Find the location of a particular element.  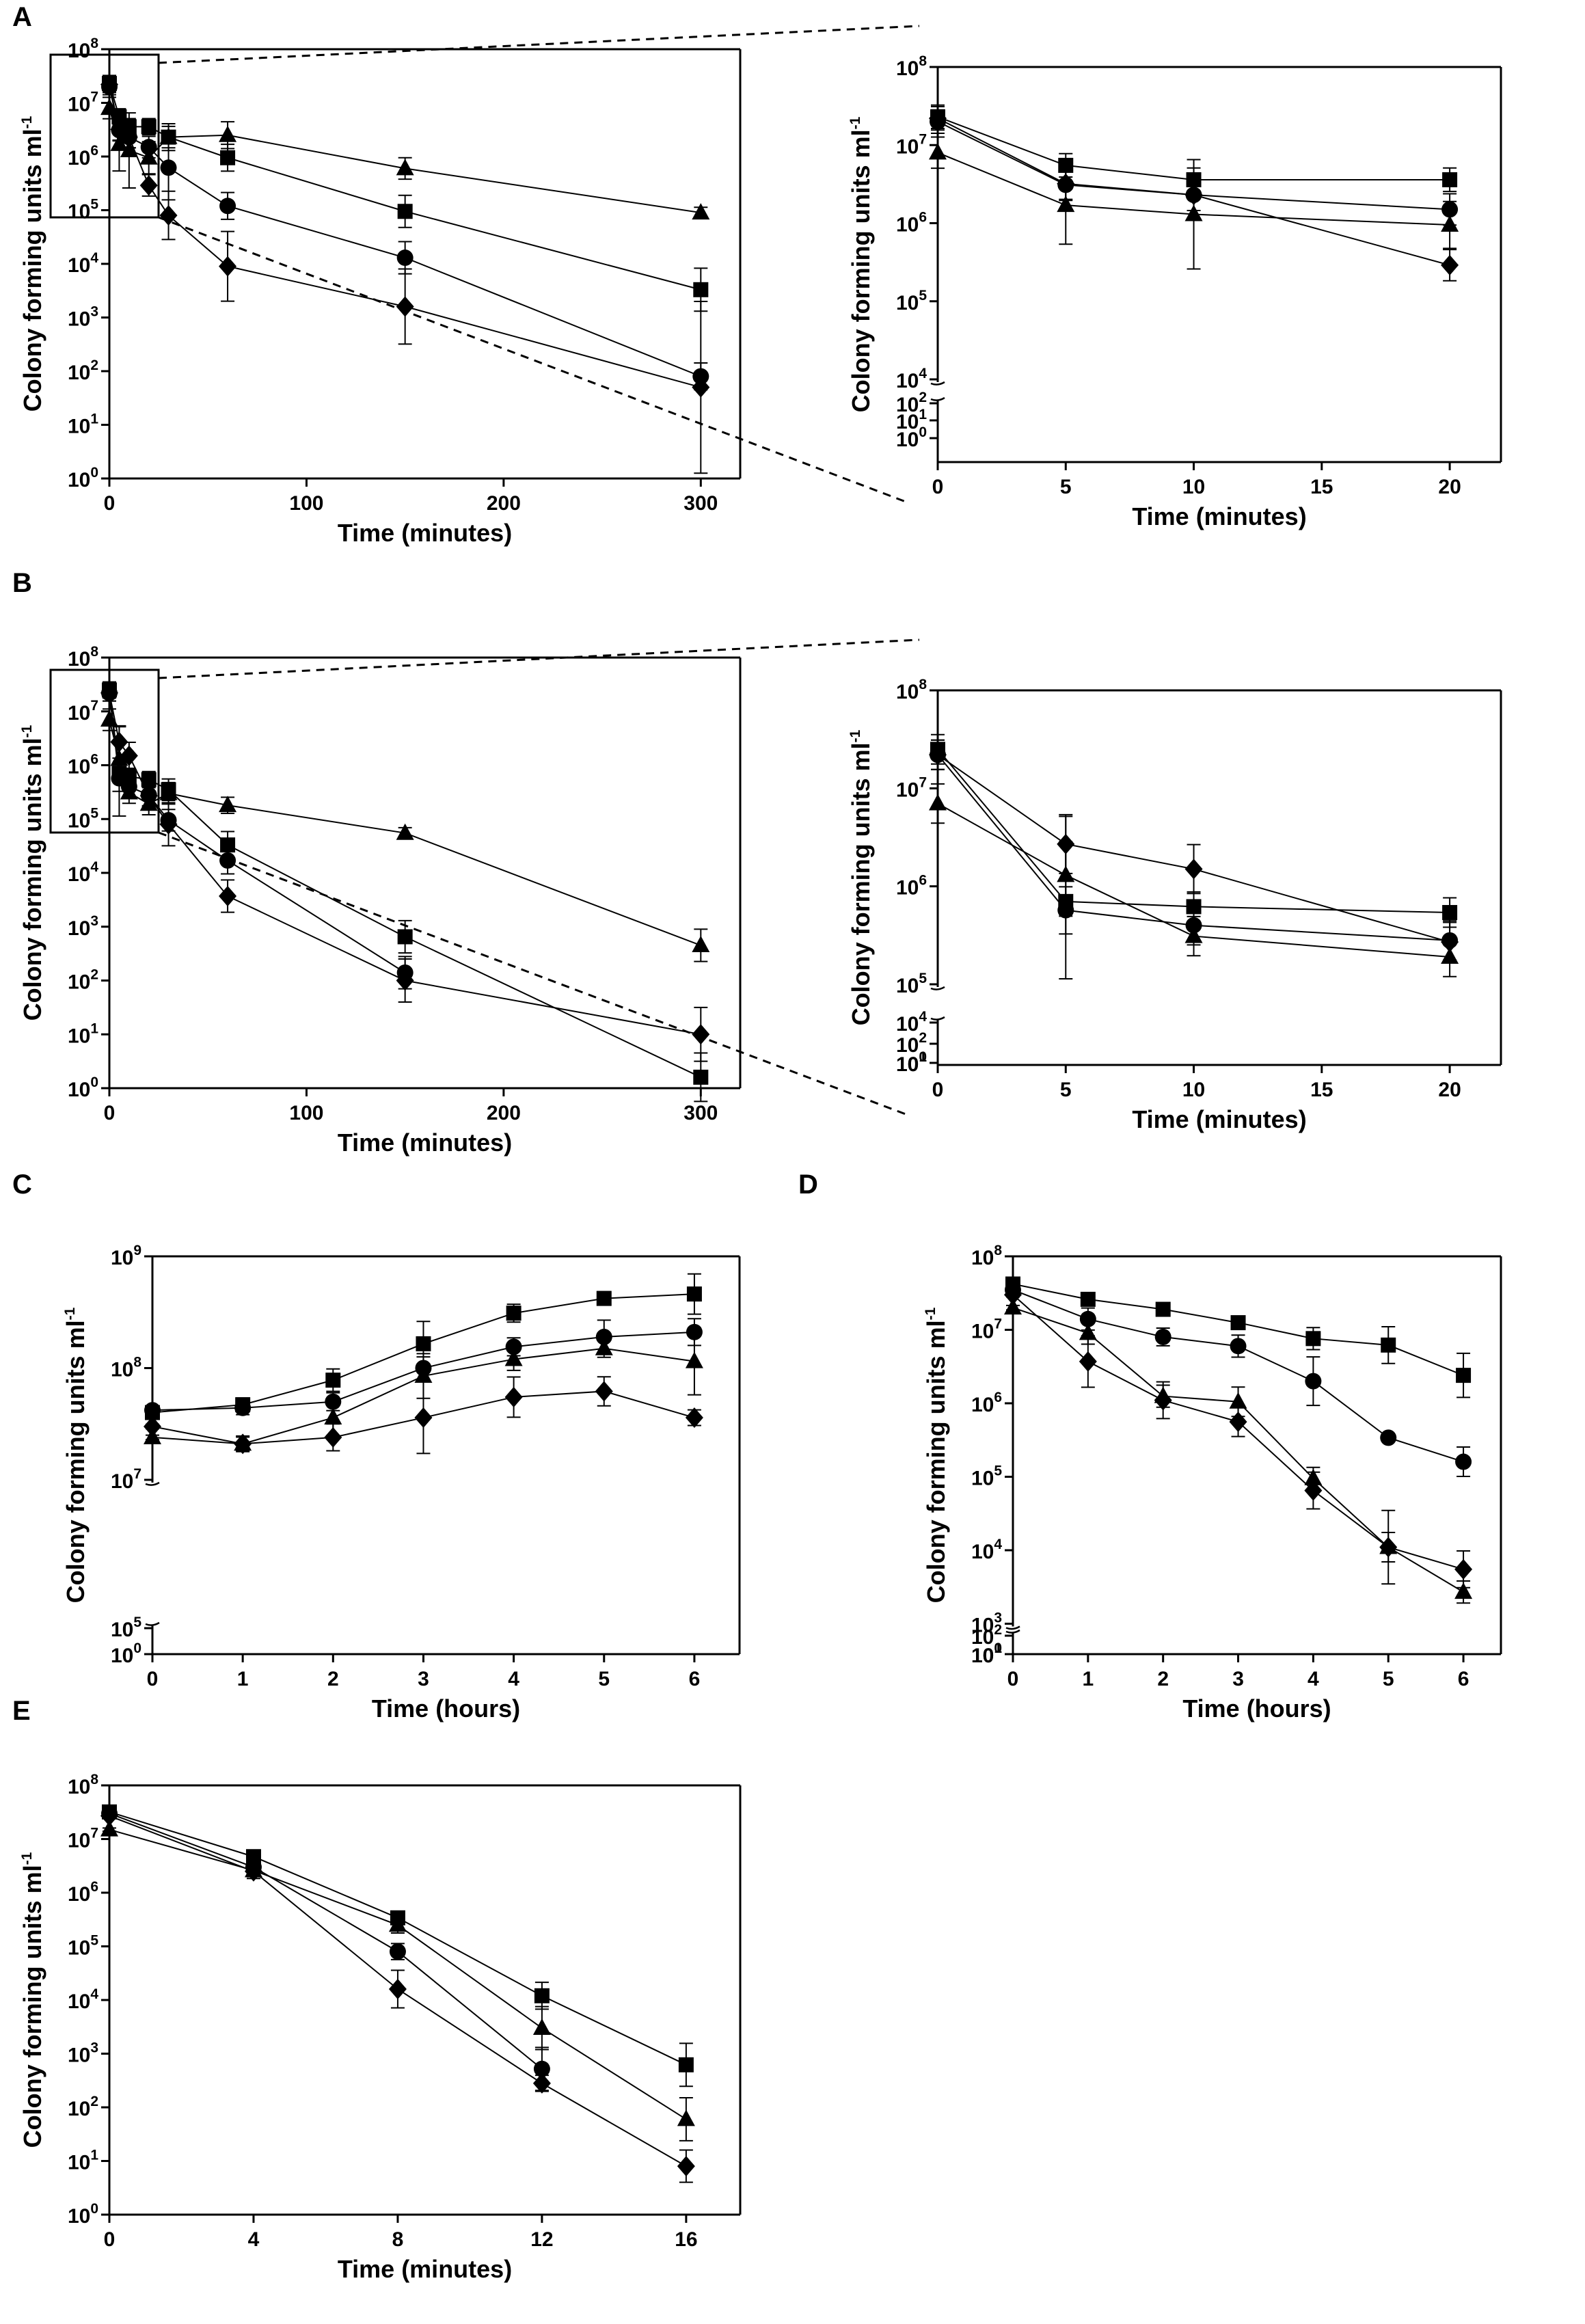

y-tick-label: 10⁹ is located at coordinates (126, 1256).